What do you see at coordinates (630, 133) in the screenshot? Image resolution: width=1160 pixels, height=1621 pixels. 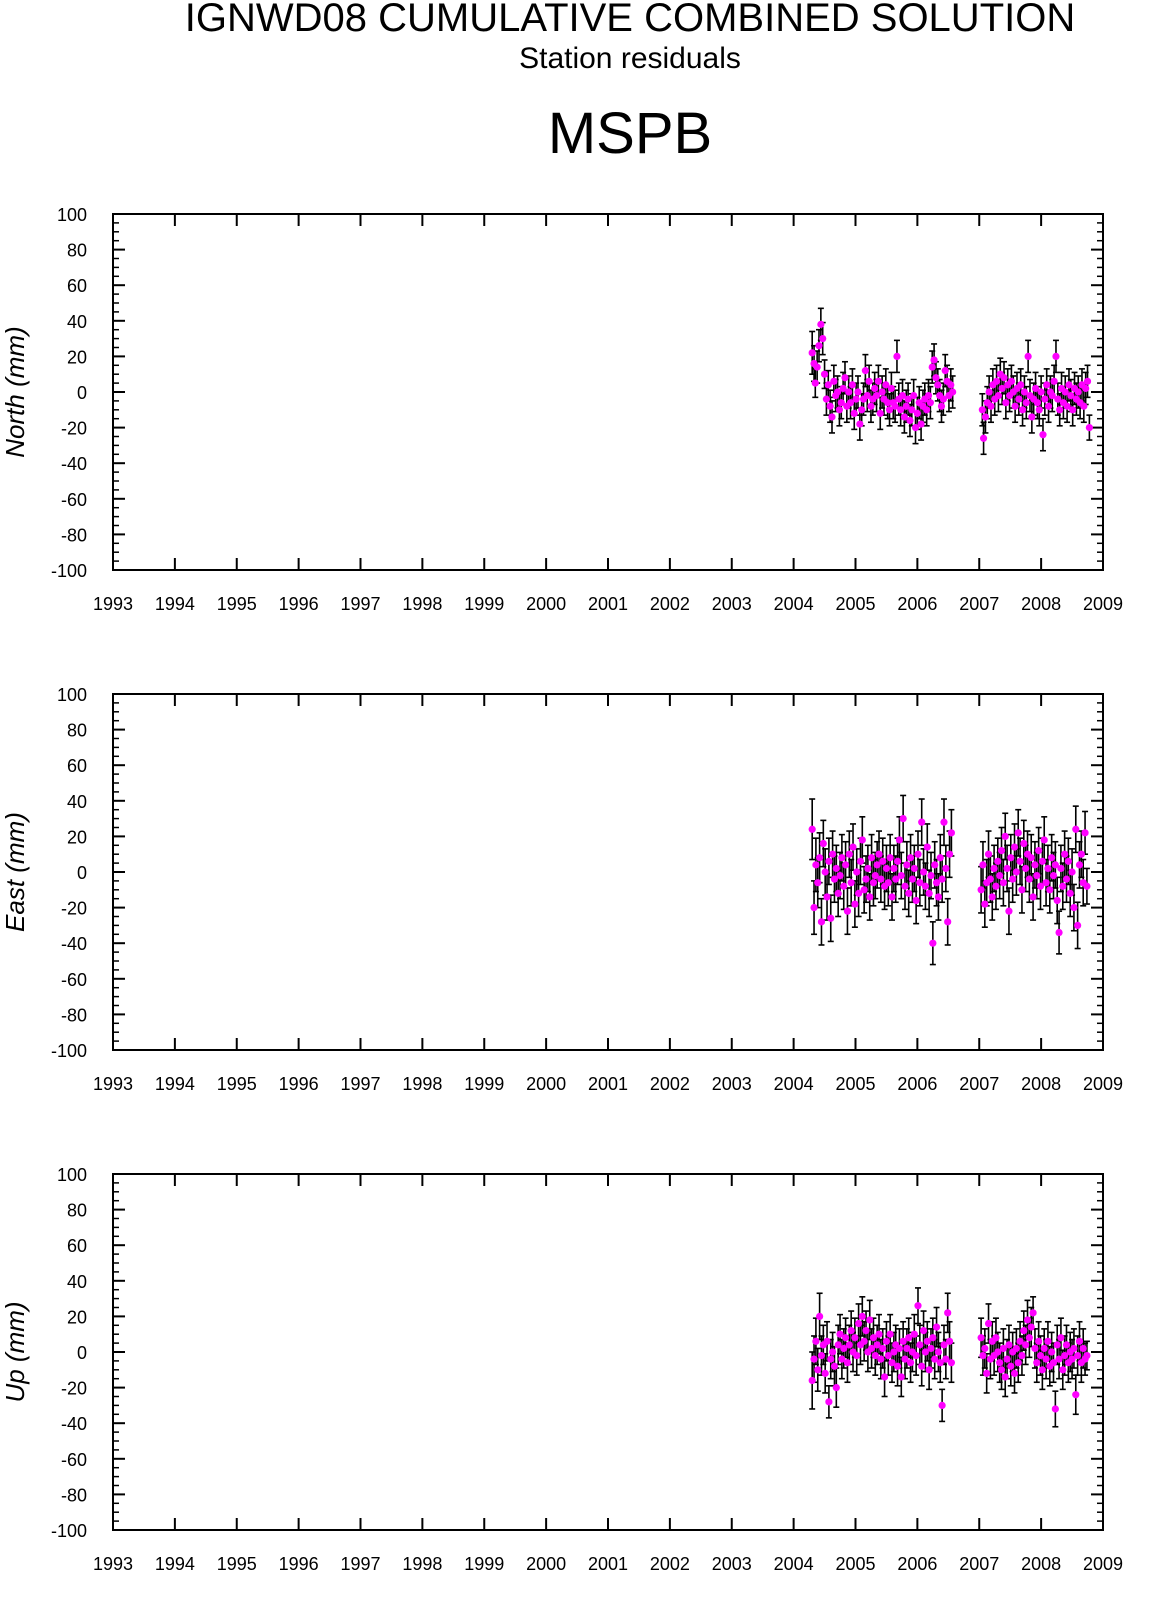 I see `station-name: MSPB` at bounding box center [630, 133].